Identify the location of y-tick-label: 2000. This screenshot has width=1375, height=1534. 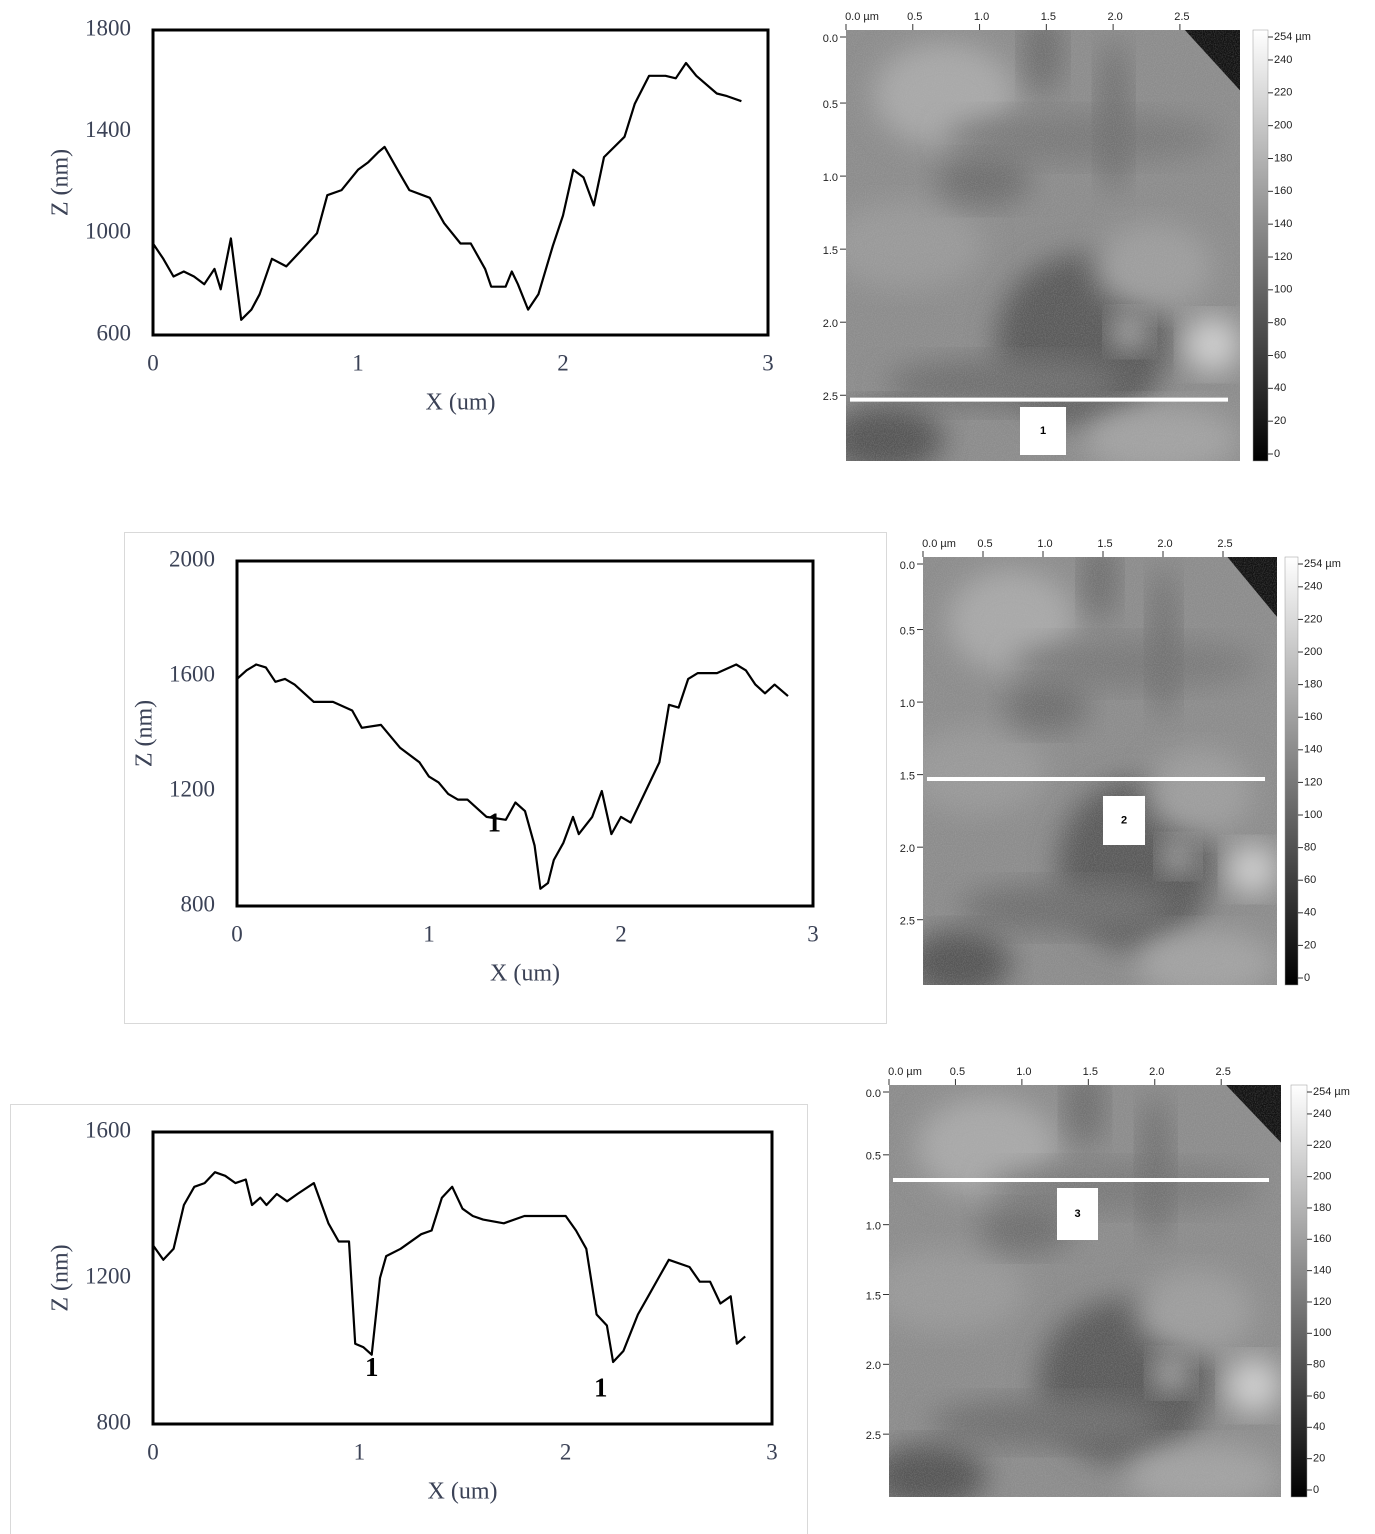
(192, 558).